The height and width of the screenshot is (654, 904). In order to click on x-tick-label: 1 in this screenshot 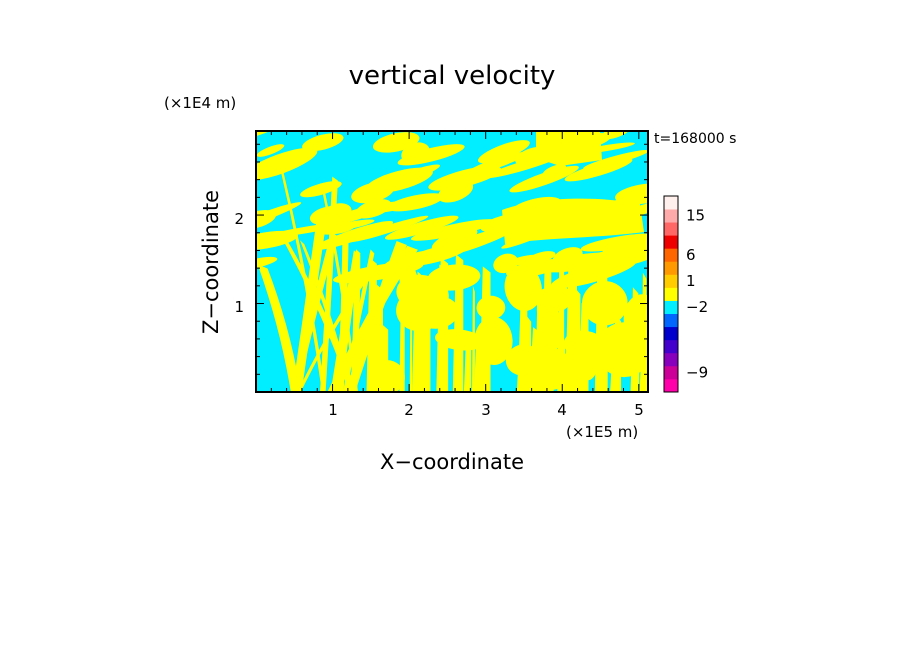, I will do `click(333, 410)`.